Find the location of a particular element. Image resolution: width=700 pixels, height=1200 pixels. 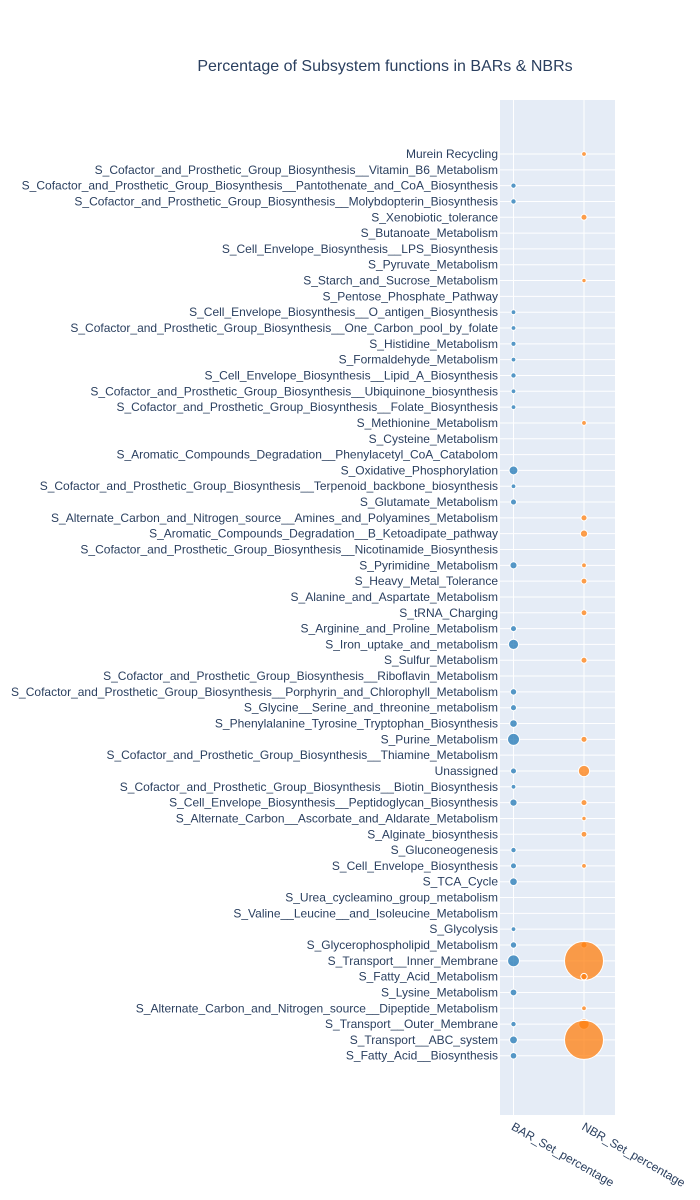

y-tick-label: Murein Recycling is located at coordinates (452, 154).